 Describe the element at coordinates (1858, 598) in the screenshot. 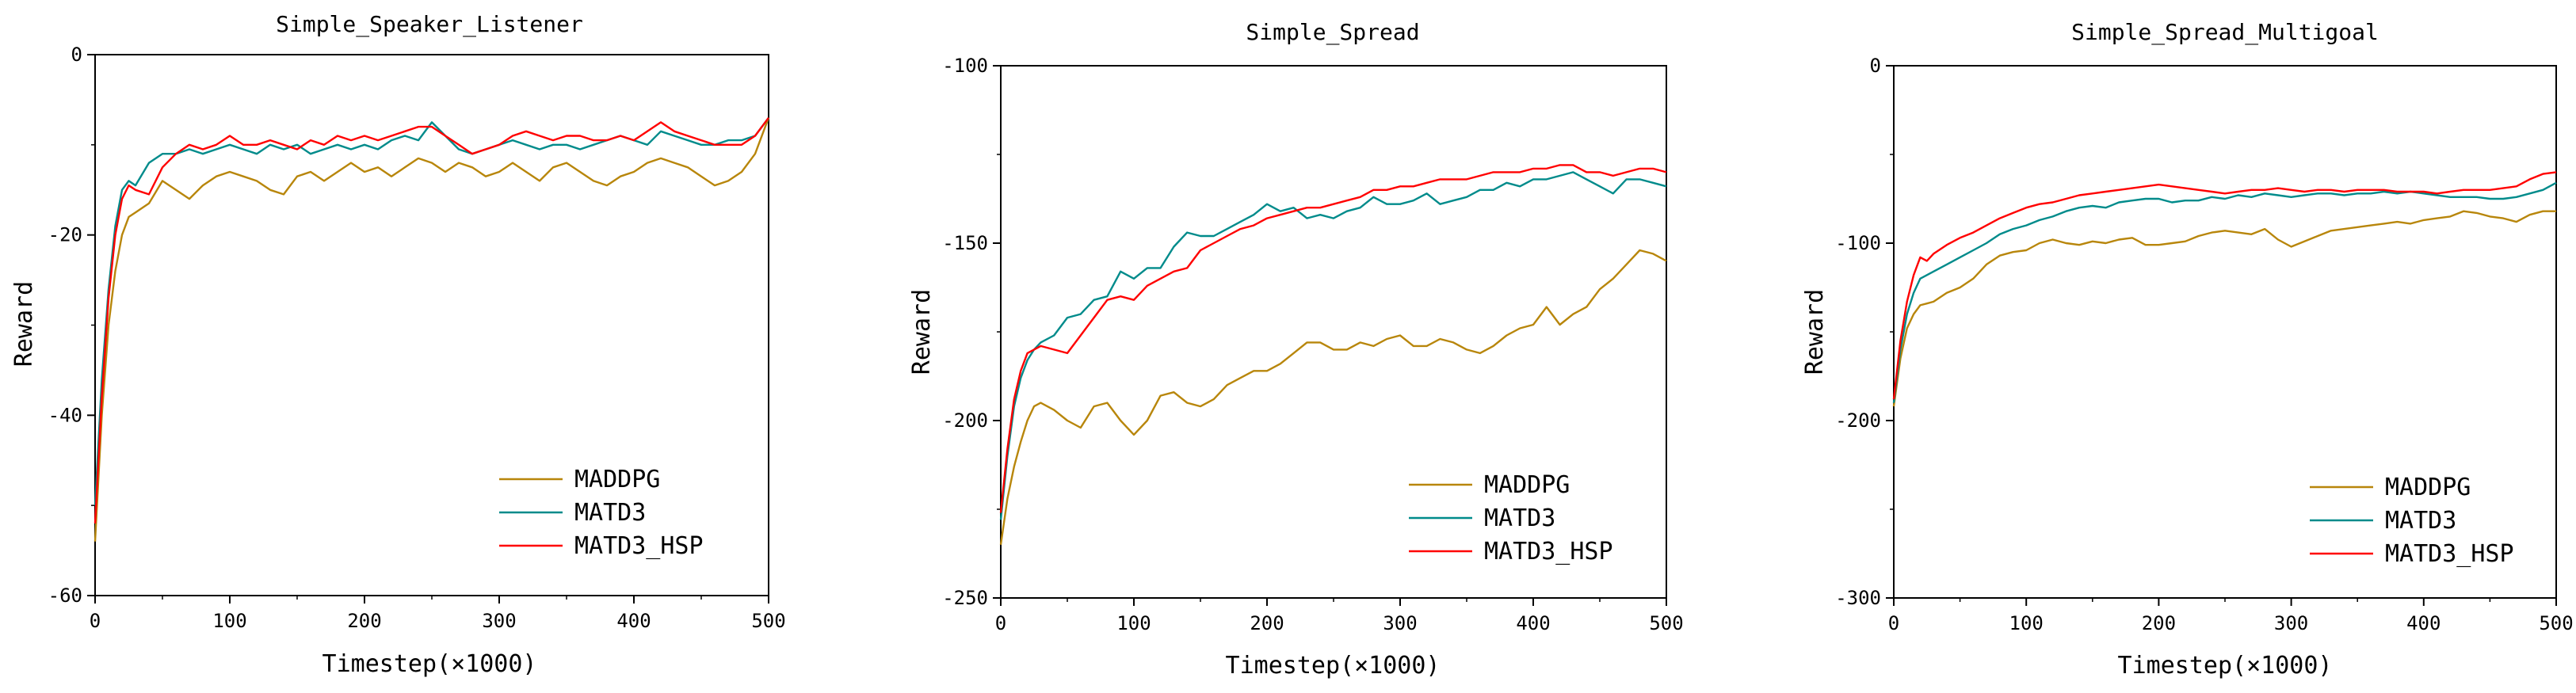

I see `y-tick-label: -300` at that location.